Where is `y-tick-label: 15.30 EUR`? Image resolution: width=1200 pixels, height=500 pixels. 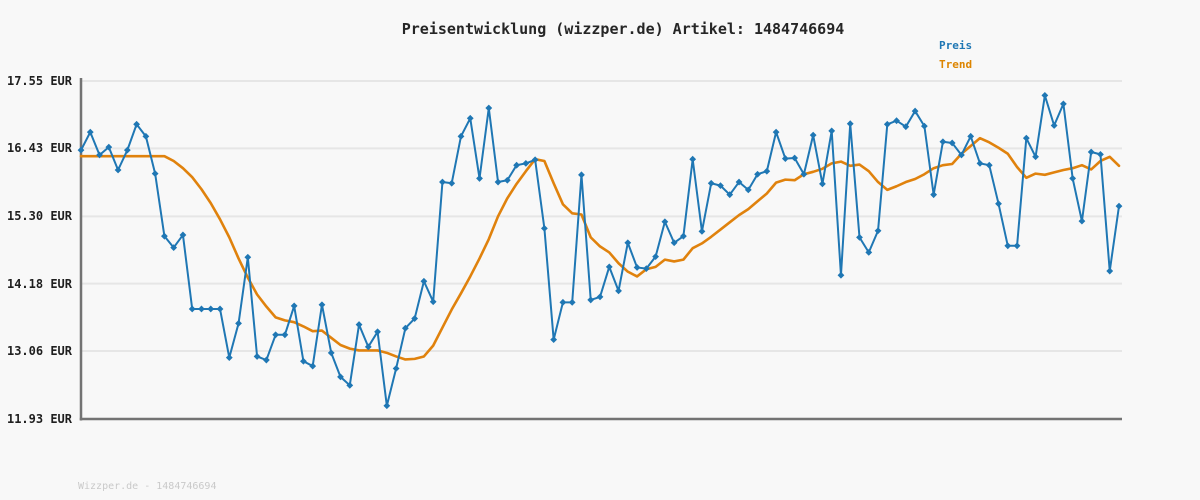
y-tick-label: 15.30 EUR is located at coordinates (39, 216).